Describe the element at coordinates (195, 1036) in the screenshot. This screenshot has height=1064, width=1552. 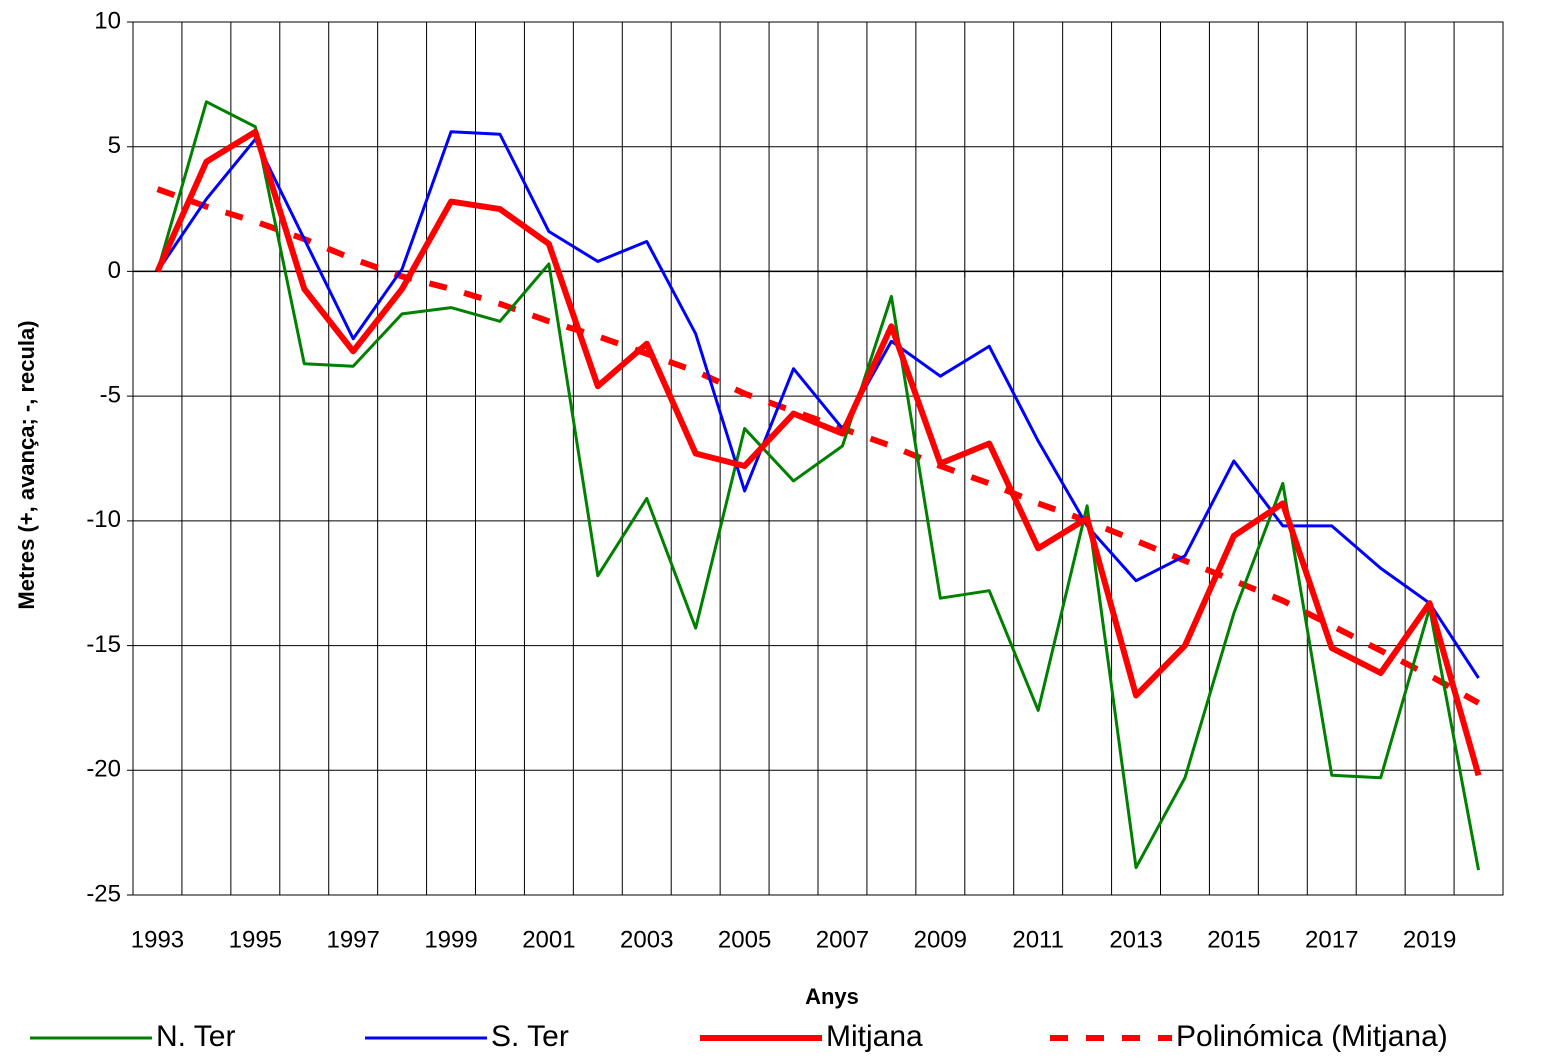
I see `legend-label: N. Ter` at that location.